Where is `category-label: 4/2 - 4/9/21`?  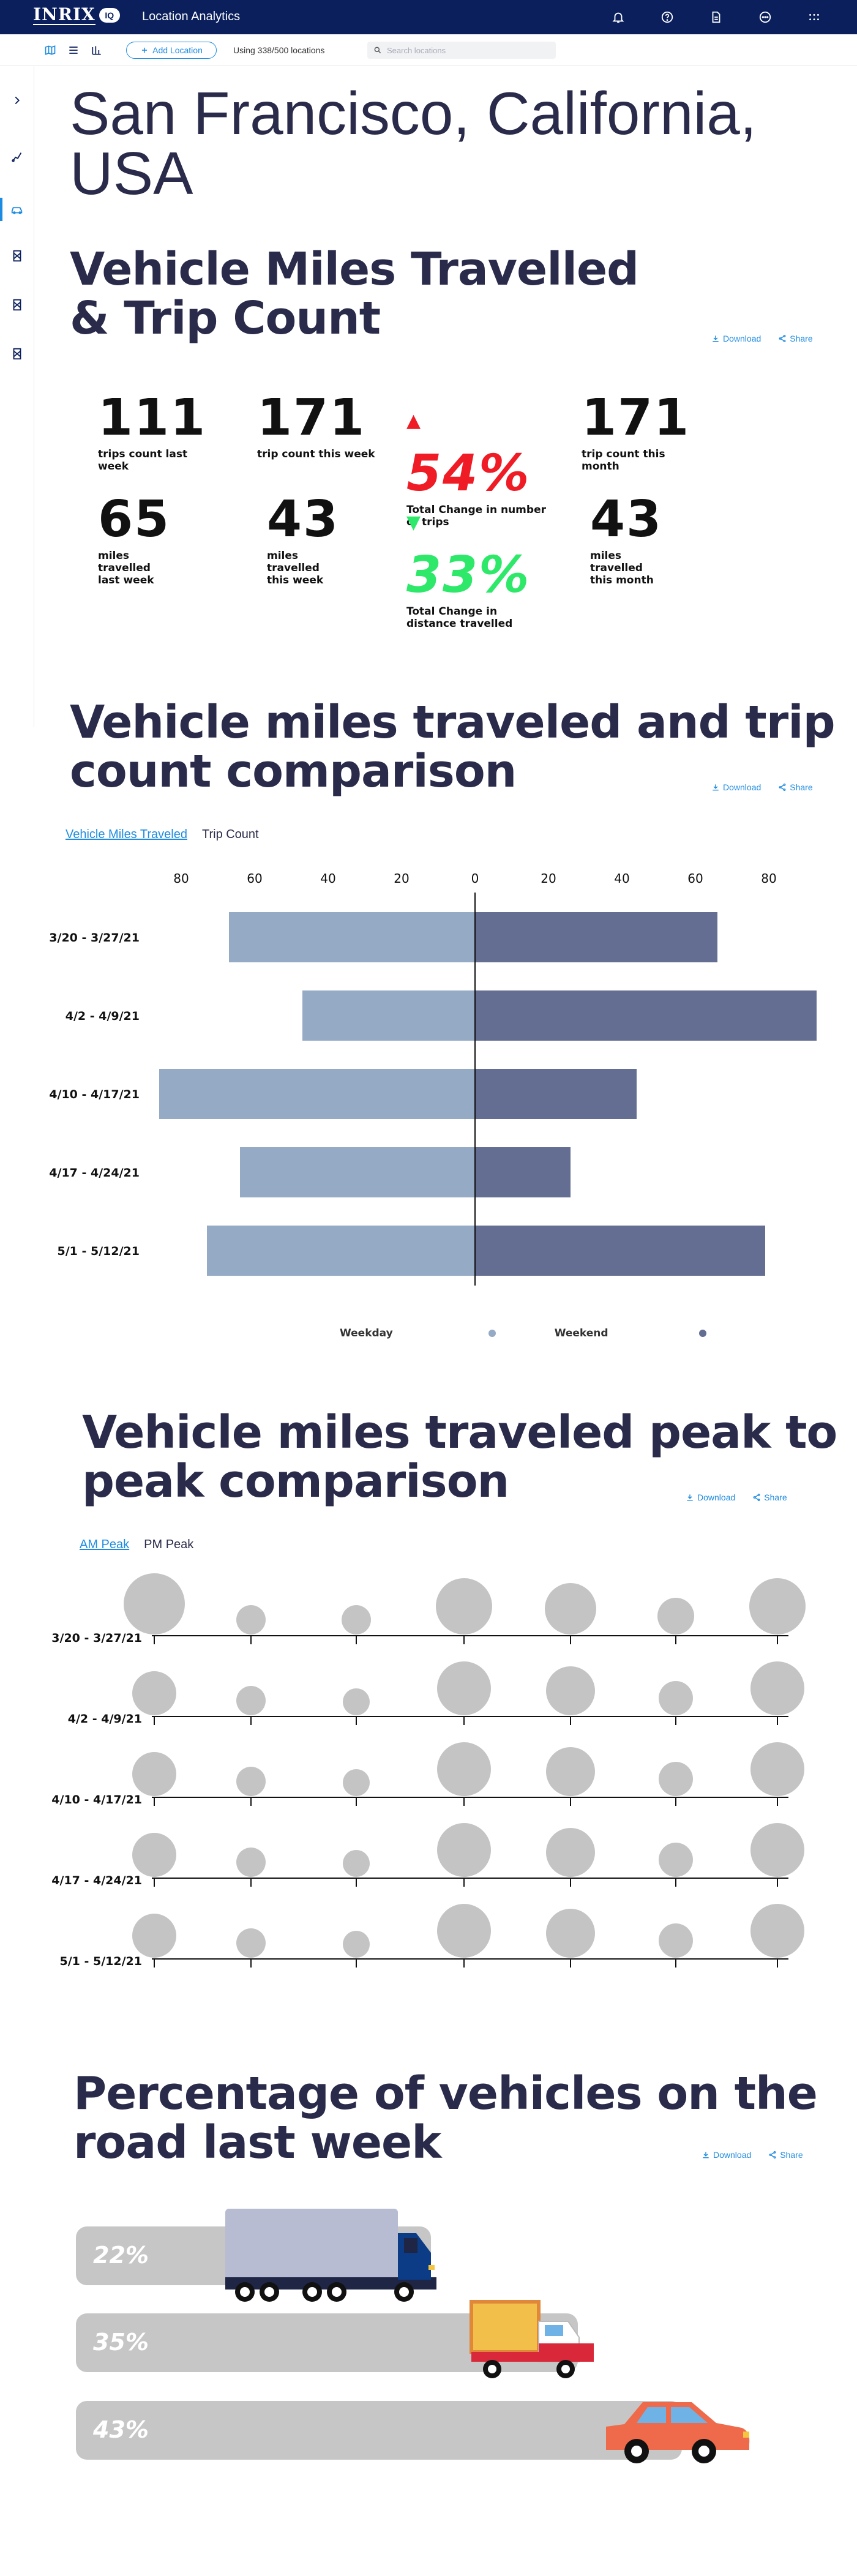
category-label: 4/2 - 4/9/21 is located at coordinates (105, 1719).